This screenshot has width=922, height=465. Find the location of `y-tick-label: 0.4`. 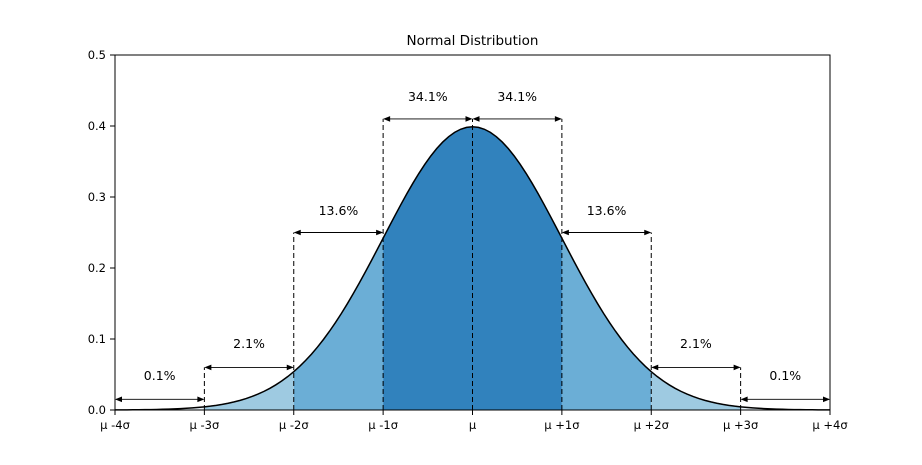

y-tick-label: 0.4 is located at coordinates (97, 126).